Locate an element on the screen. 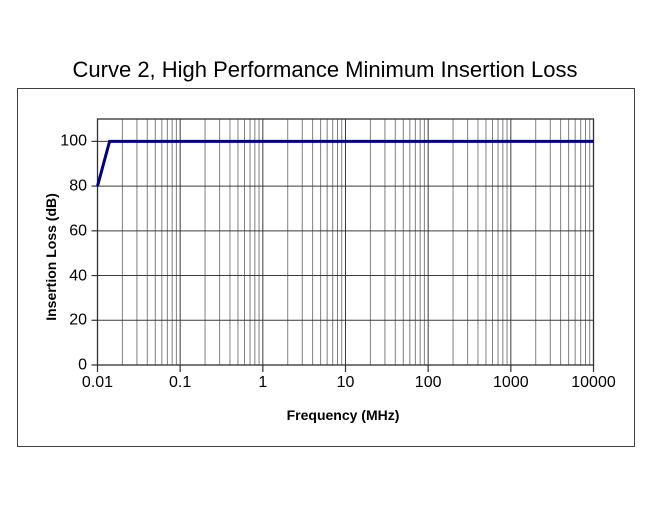  x-axis-title: Frequency (MHz) is located at coordinates (343, 415).